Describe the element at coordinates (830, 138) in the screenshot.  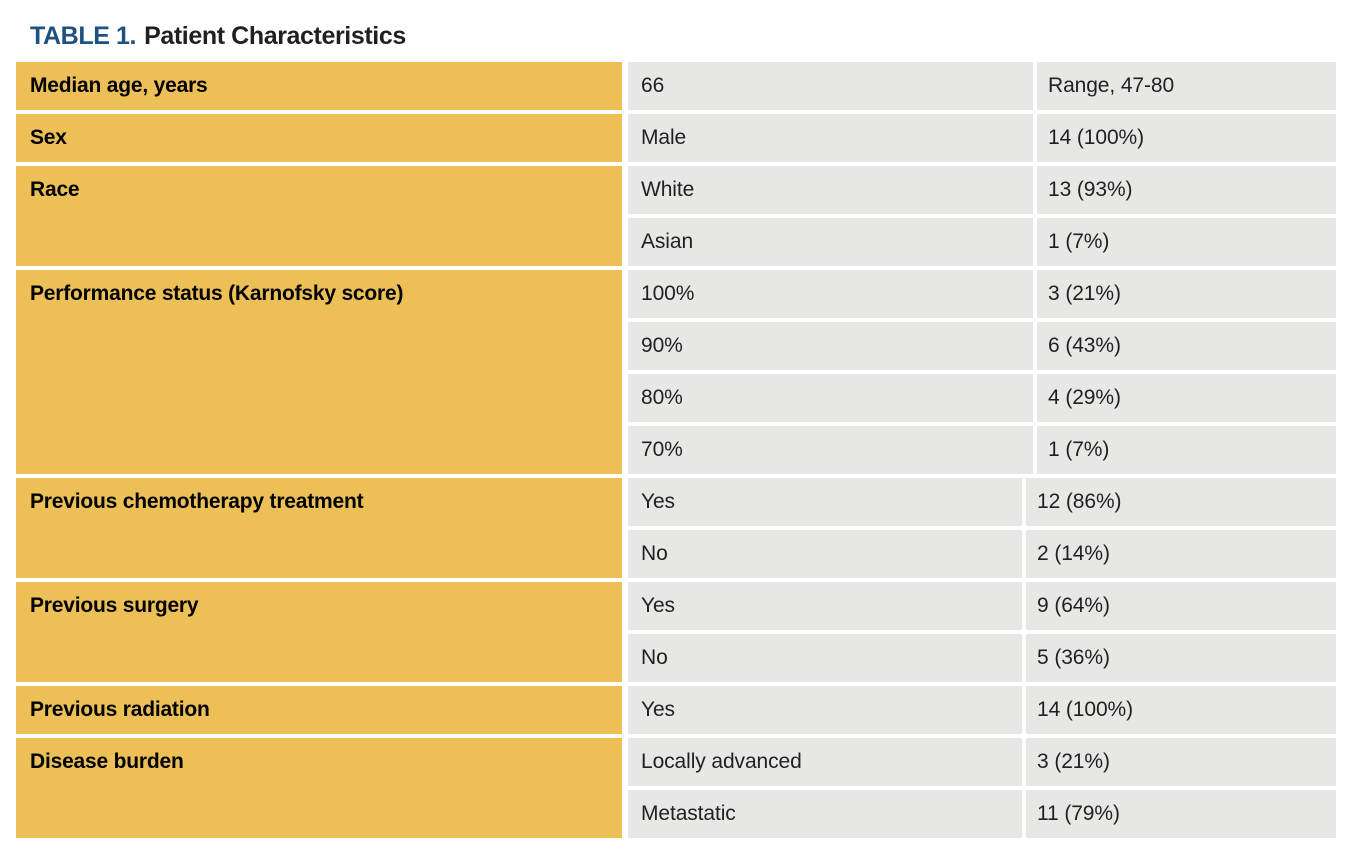
I see `value-cell: Male` at that location.